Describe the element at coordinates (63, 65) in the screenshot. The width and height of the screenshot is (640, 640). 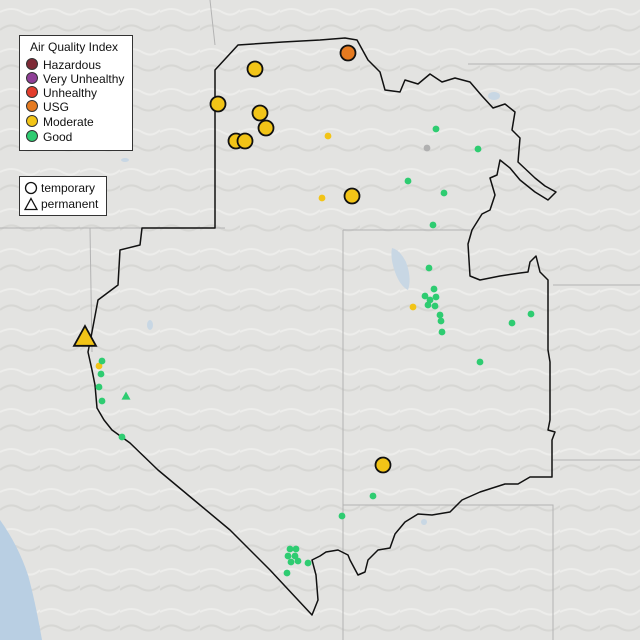
I see `legend-item-hazardous: Hazardous` at that location.